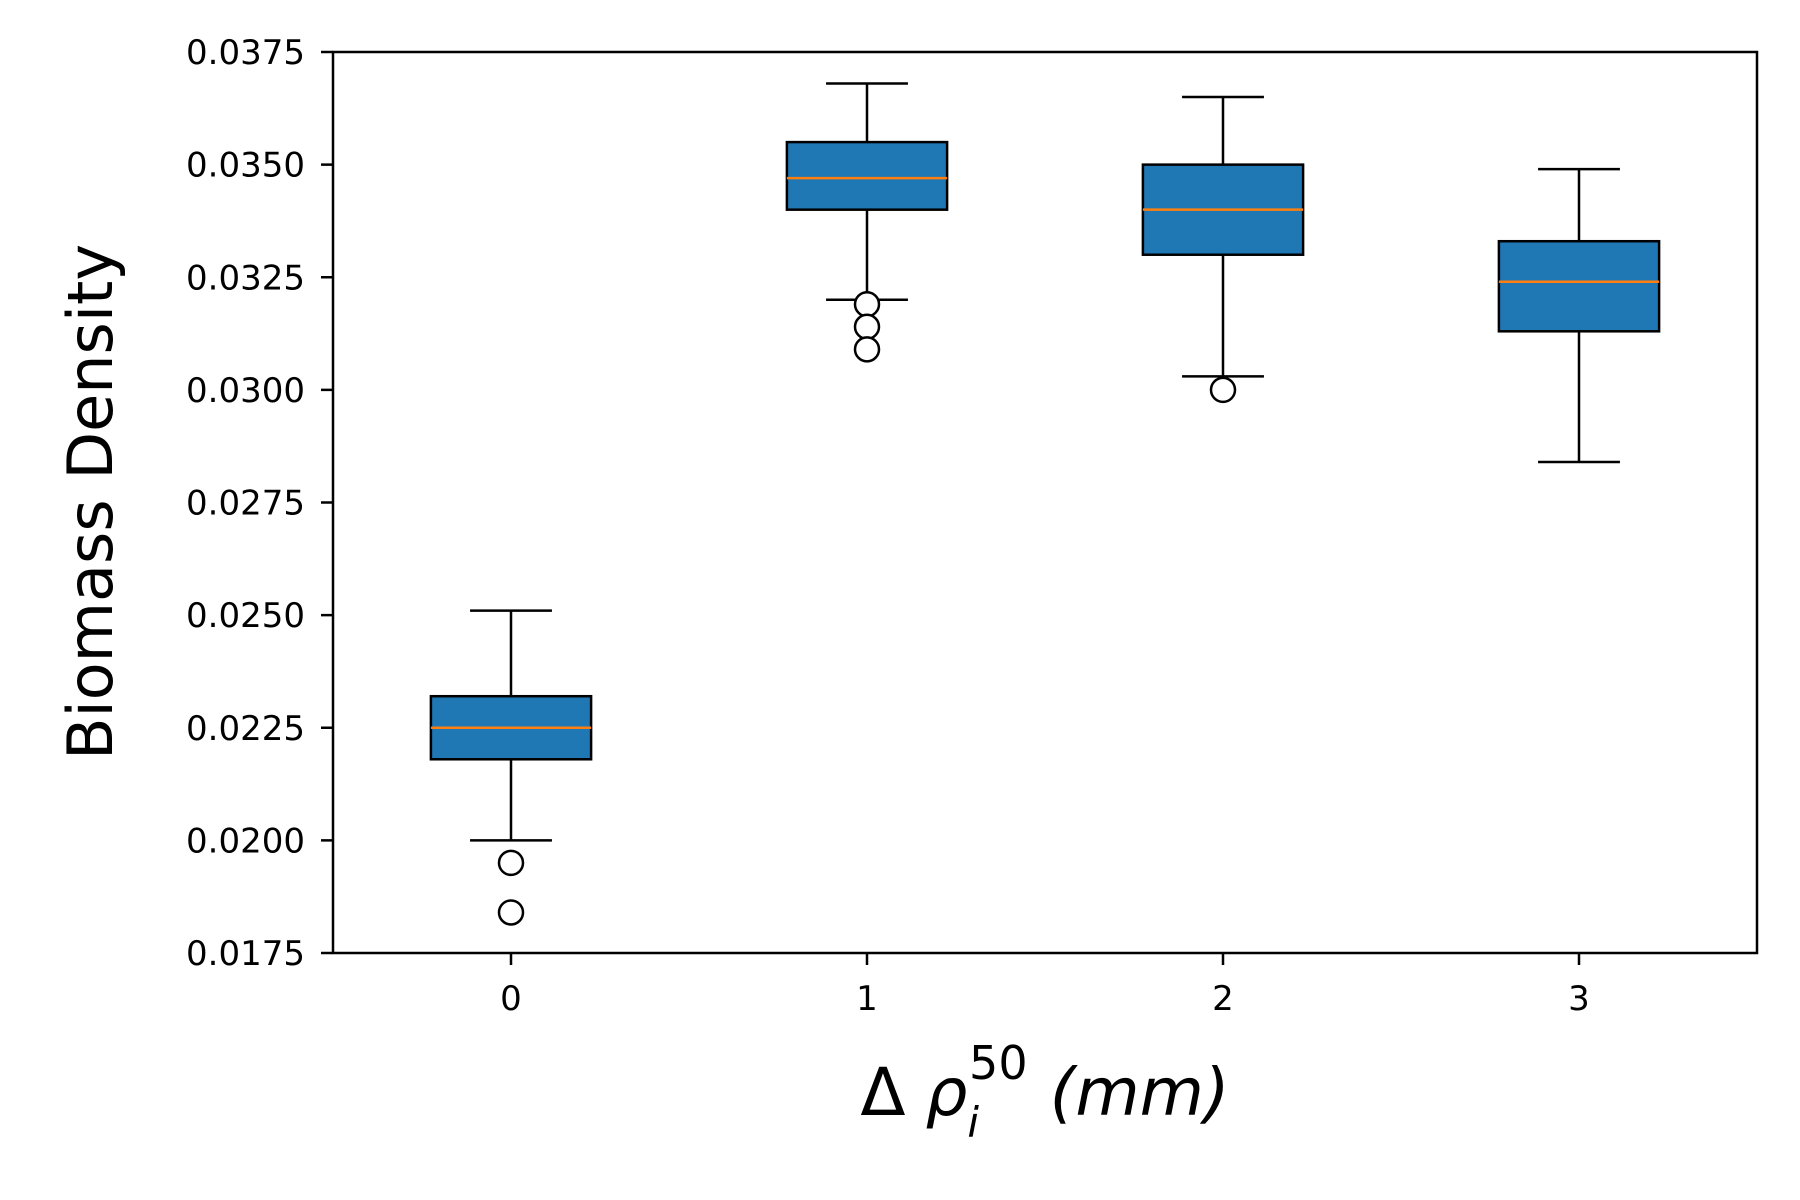 This screenshot has height=1200, width=1800. Describe the element at coordinates (1140, 1092) in the screenshot. I see `x-axis-title-unit: (mm)` at that location.